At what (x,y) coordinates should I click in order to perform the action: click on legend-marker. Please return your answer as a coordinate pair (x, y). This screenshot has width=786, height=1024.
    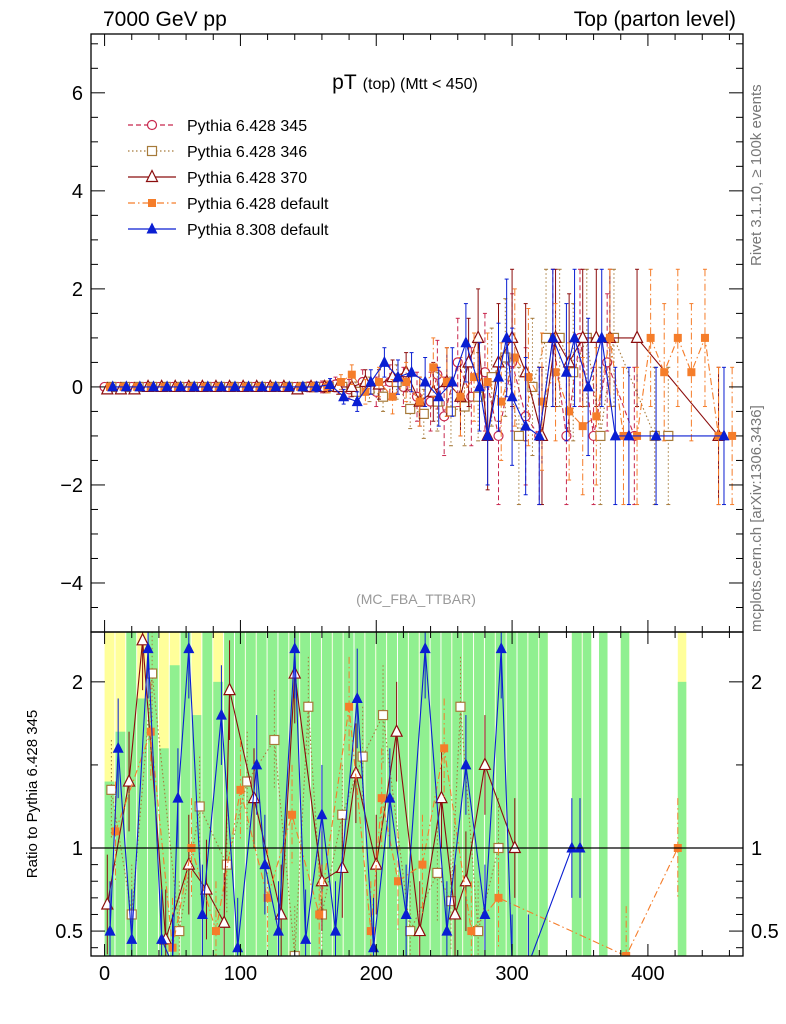
    Looking at the image, I should click on (152, 228).